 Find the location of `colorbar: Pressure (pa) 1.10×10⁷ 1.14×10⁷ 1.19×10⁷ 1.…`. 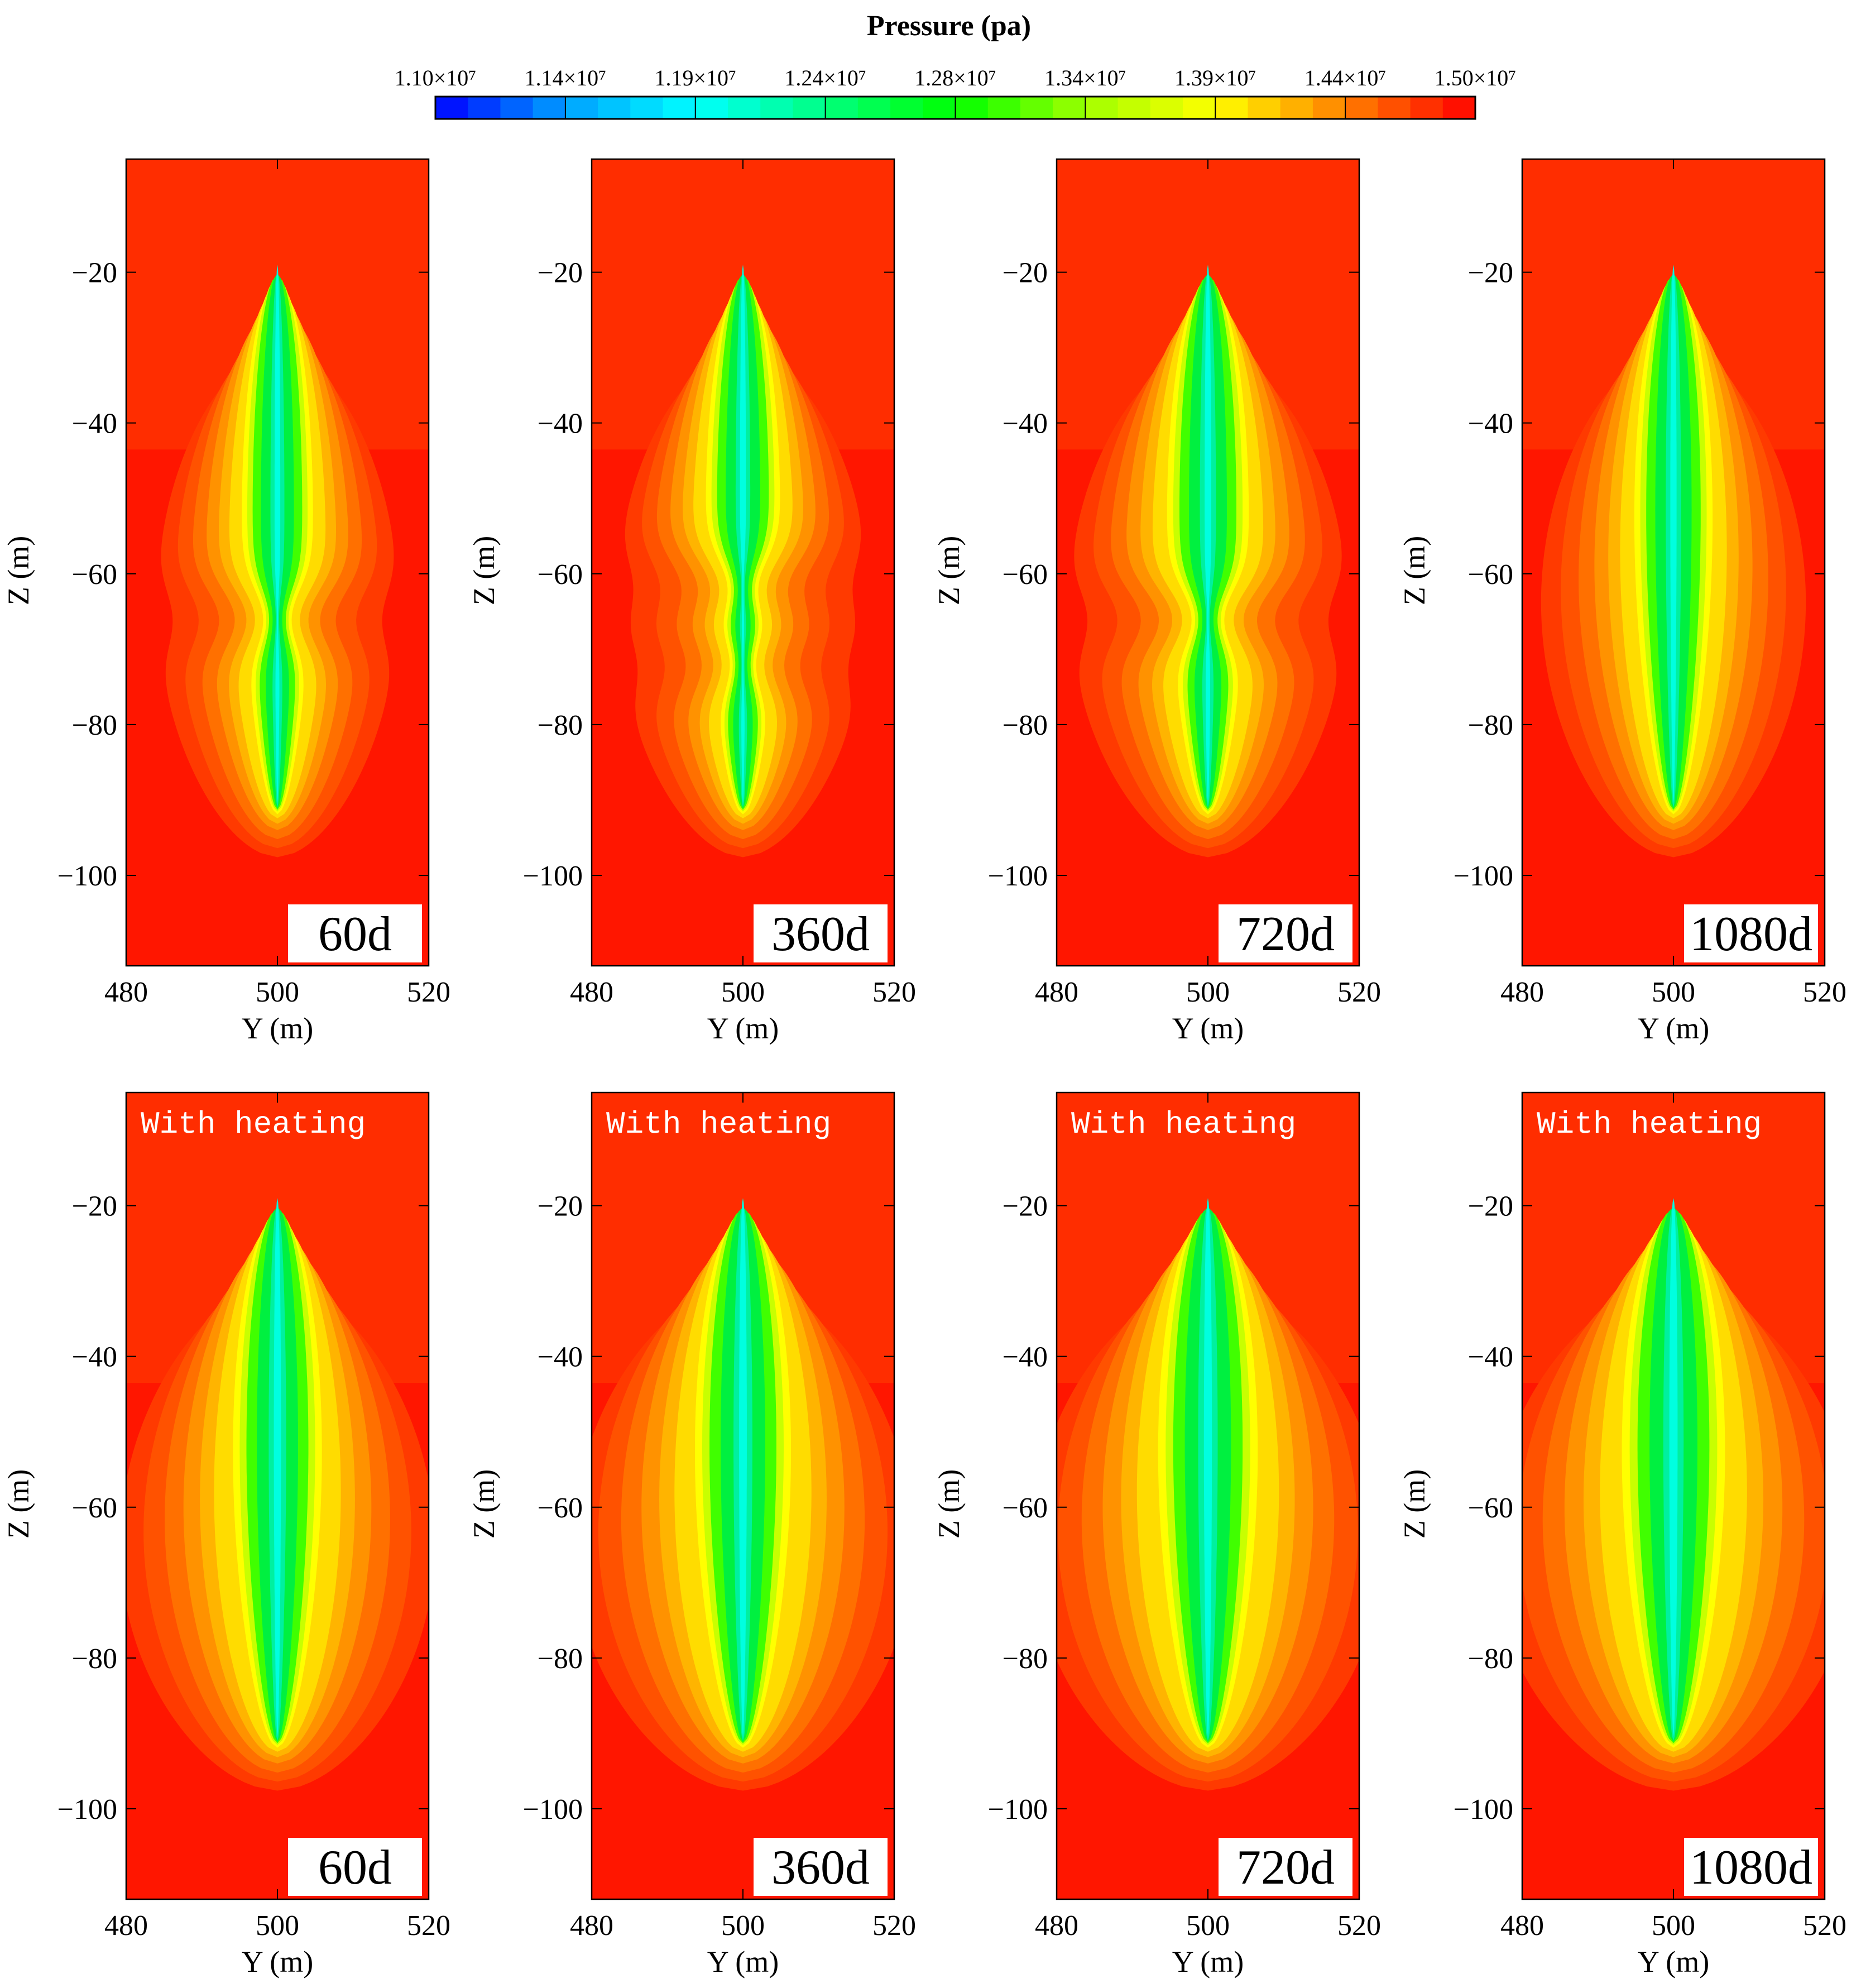

colorbar: Pressure (pa) 1.10×10⁷ 1.14×10⁷ 1.19×10⁷ 1.… is located at coordinates (956, 65).